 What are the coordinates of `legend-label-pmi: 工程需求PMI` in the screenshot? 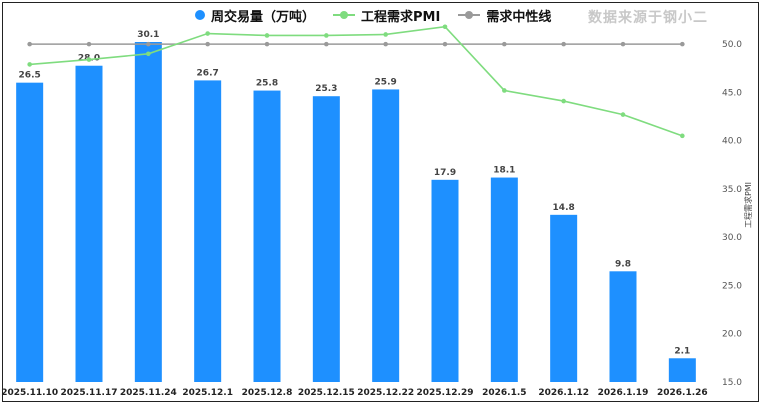 It's located at (401, 17).